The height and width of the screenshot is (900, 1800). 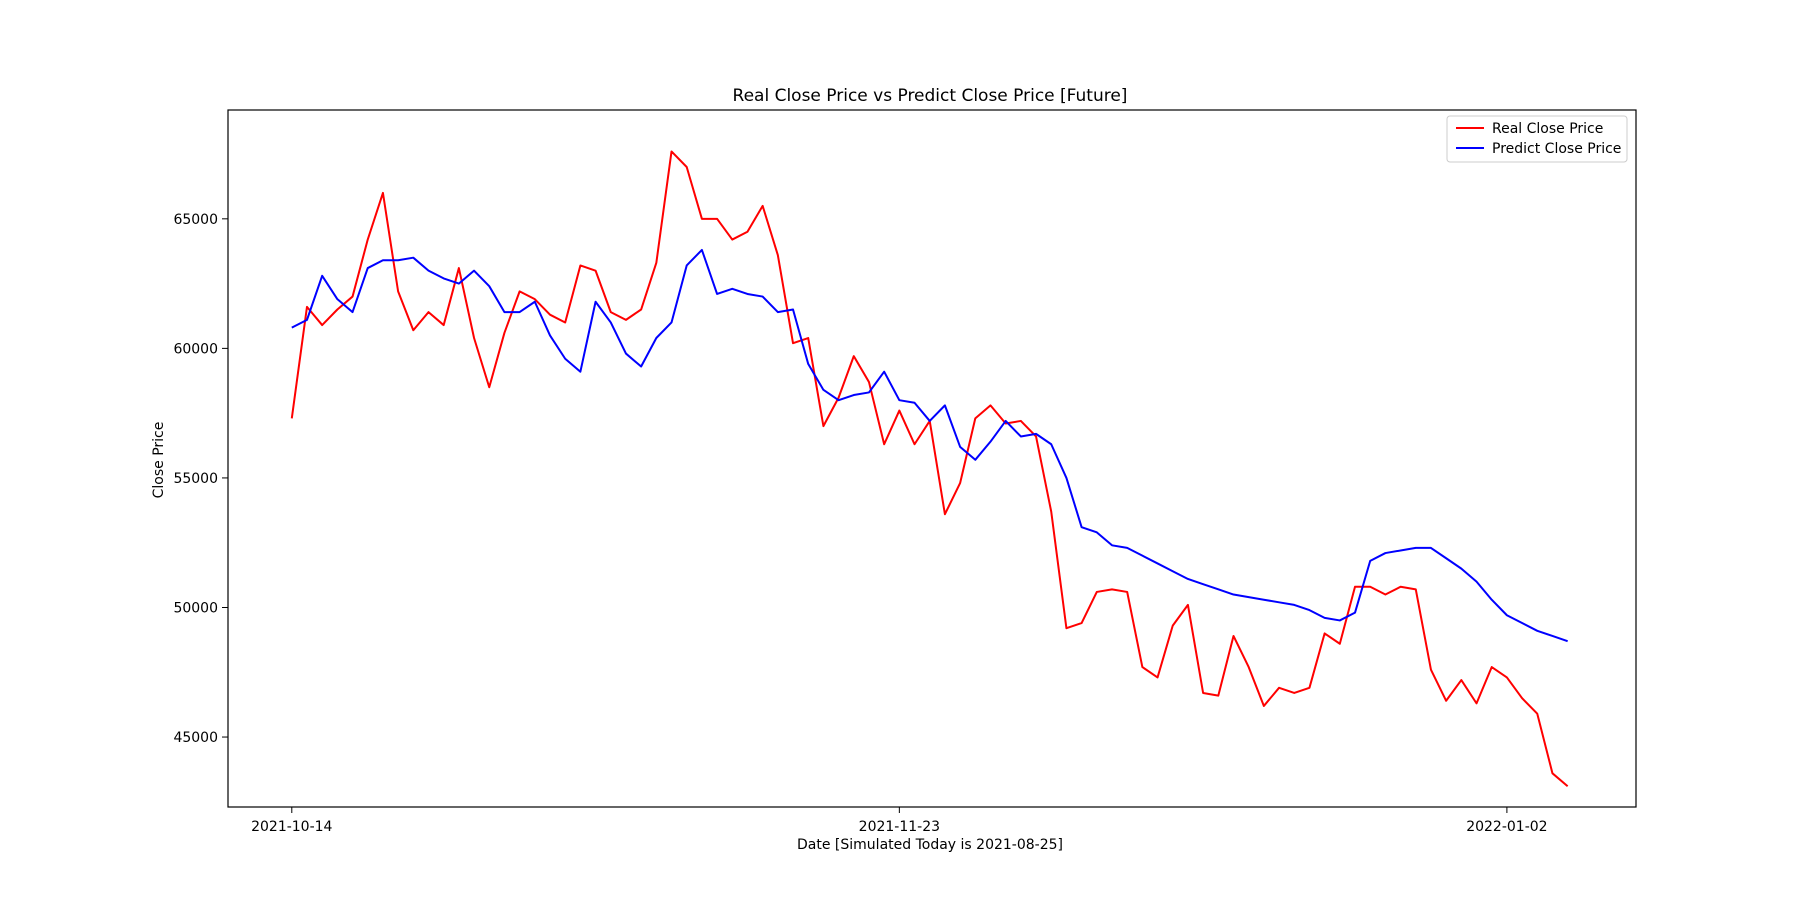 I want to click on y-axis-label: Close Price, so click(x=159, y=460).